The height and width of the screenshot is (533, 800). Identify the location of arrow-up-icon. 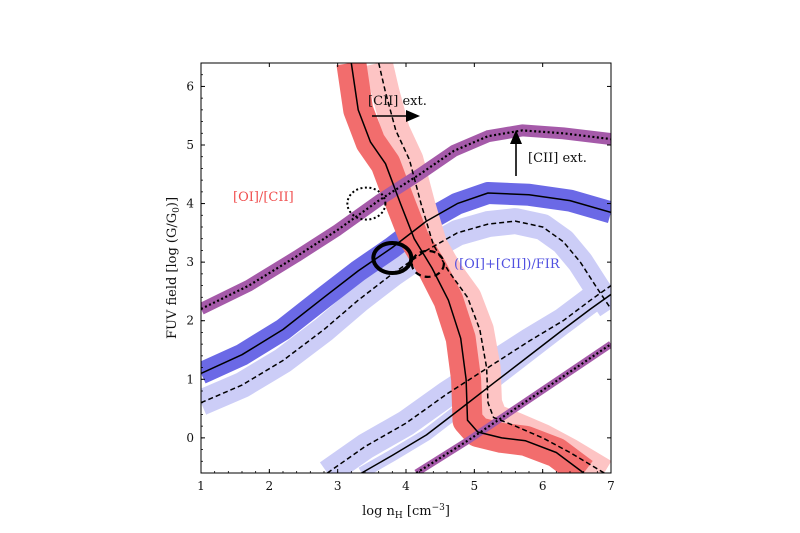
(516, 153).